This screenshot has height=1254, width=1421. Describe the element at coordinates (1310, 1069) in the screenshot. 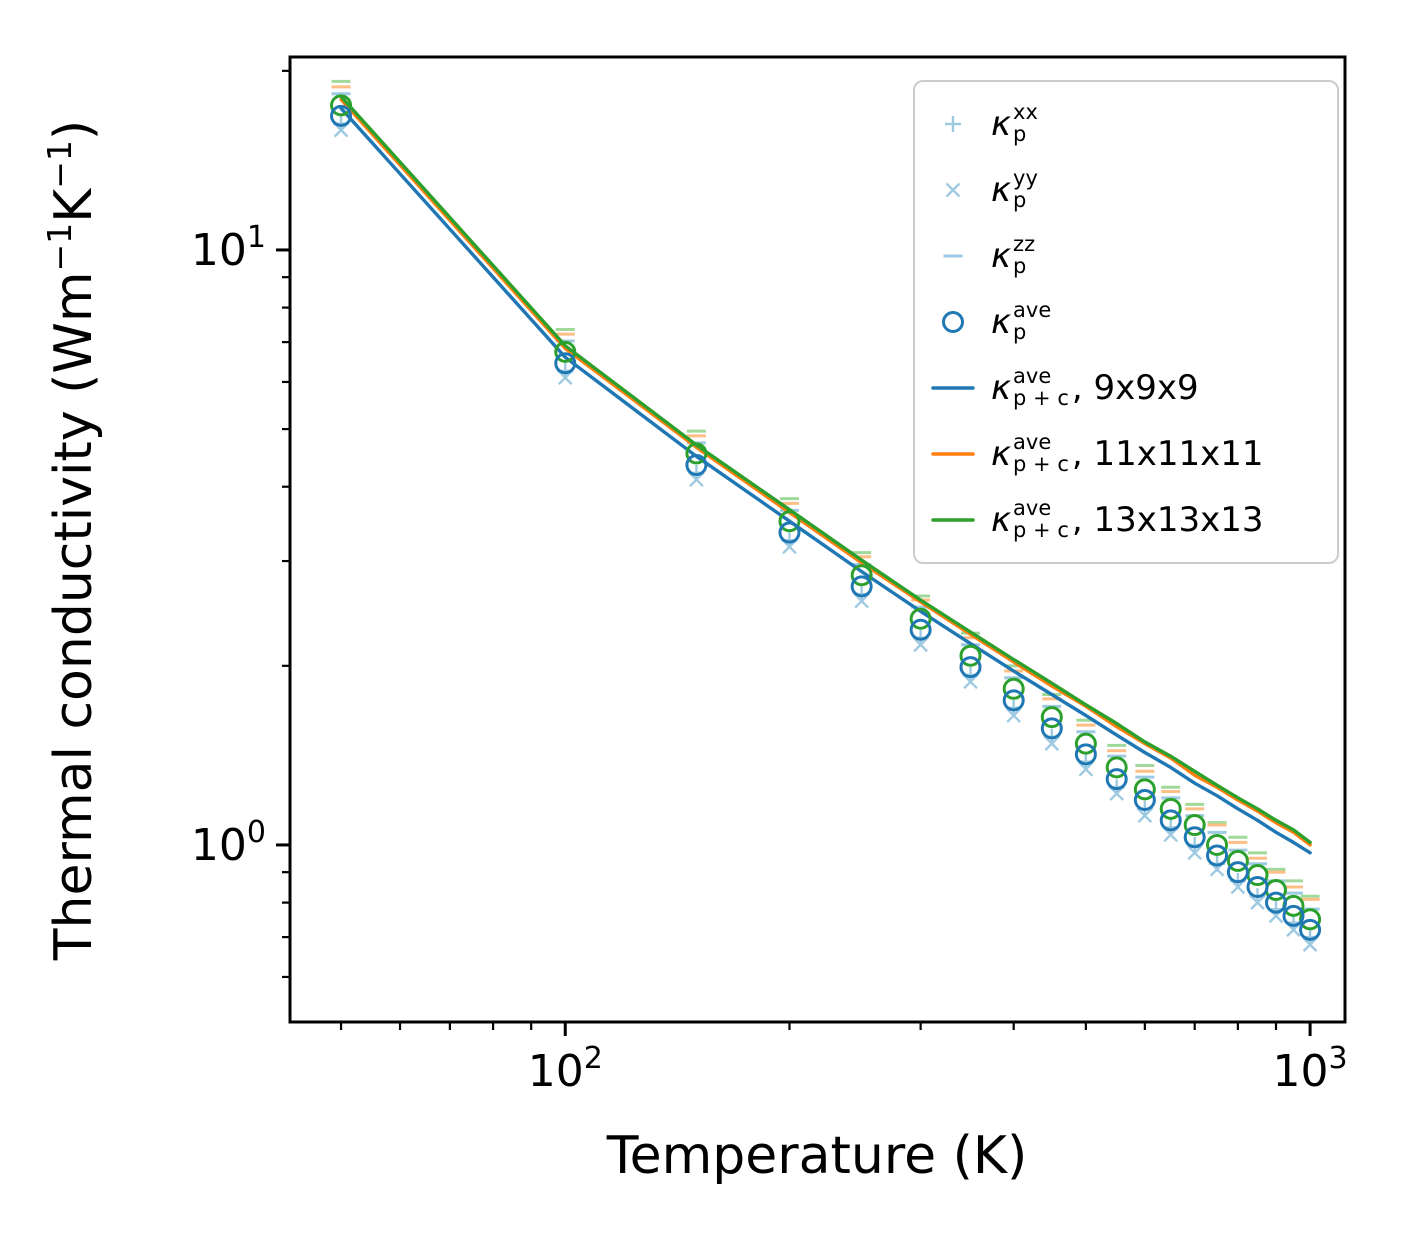

I see `tick-label: 103` at that location.